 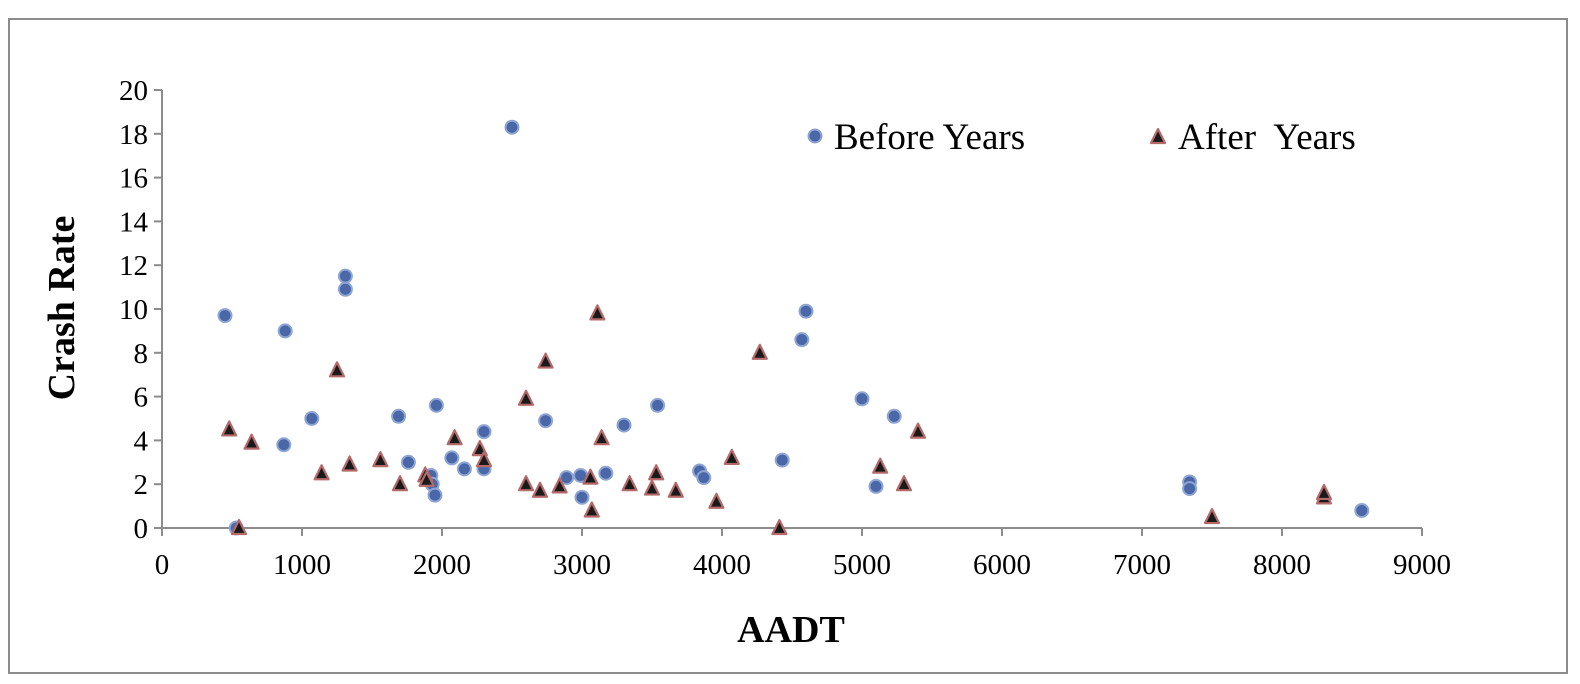 What do you see at coordinates (929, 137) in the screenshot?
I see `legend-label: Before Years` at bounding box center [929, 137].